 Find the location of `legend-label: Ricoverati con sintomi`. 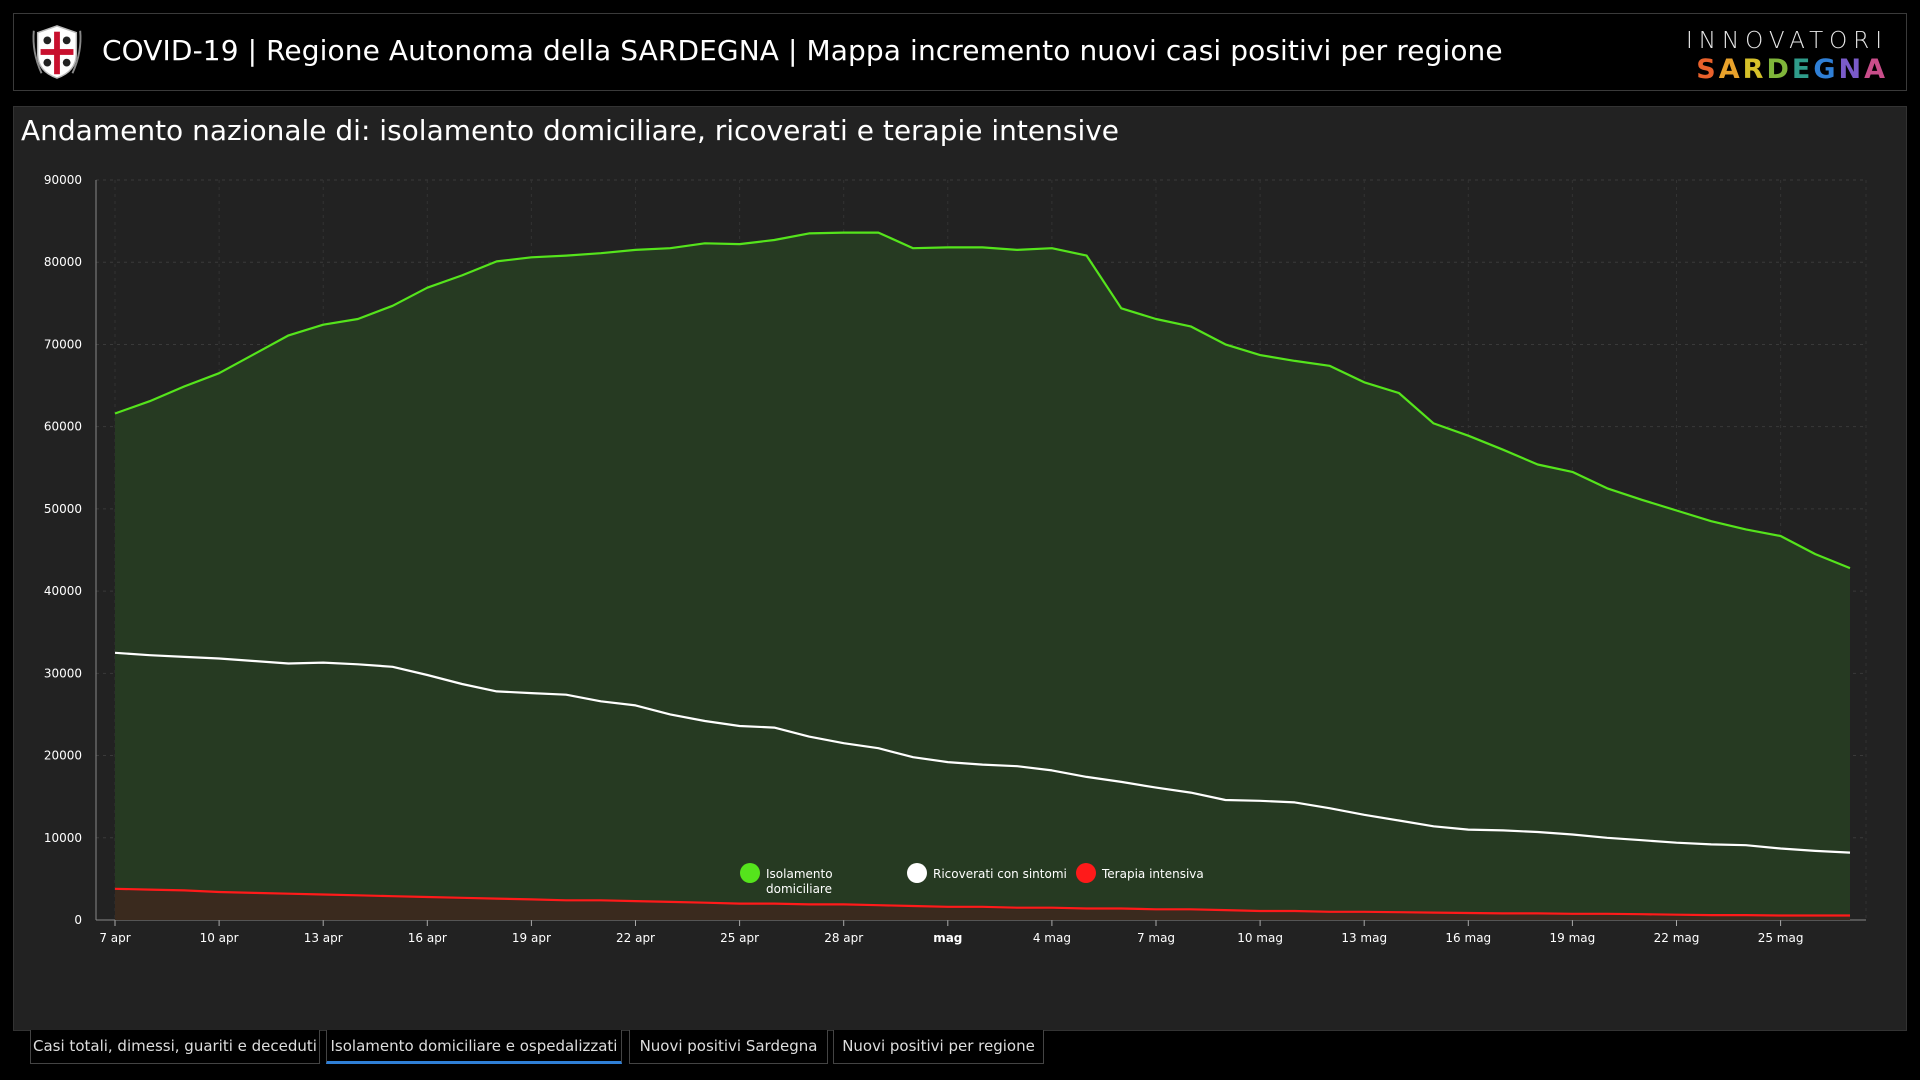

legend-label: Ricoverati con sintomi is located at coordinates (1000, 874).